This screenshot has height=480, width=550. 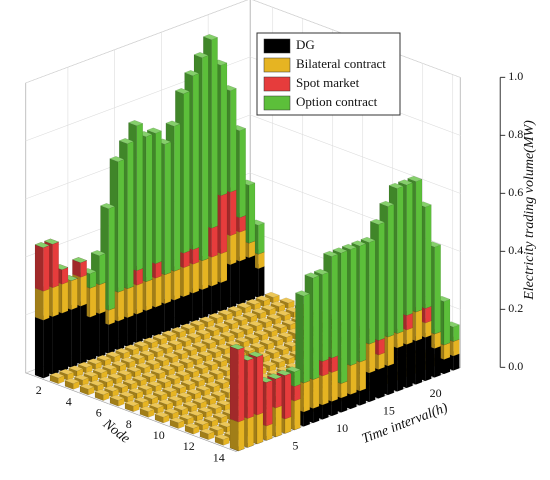 What do you see at coordinates (515, 308) in the screenshot?
I see `z-tick-label: 0.2` at bounding box center [515, 308].